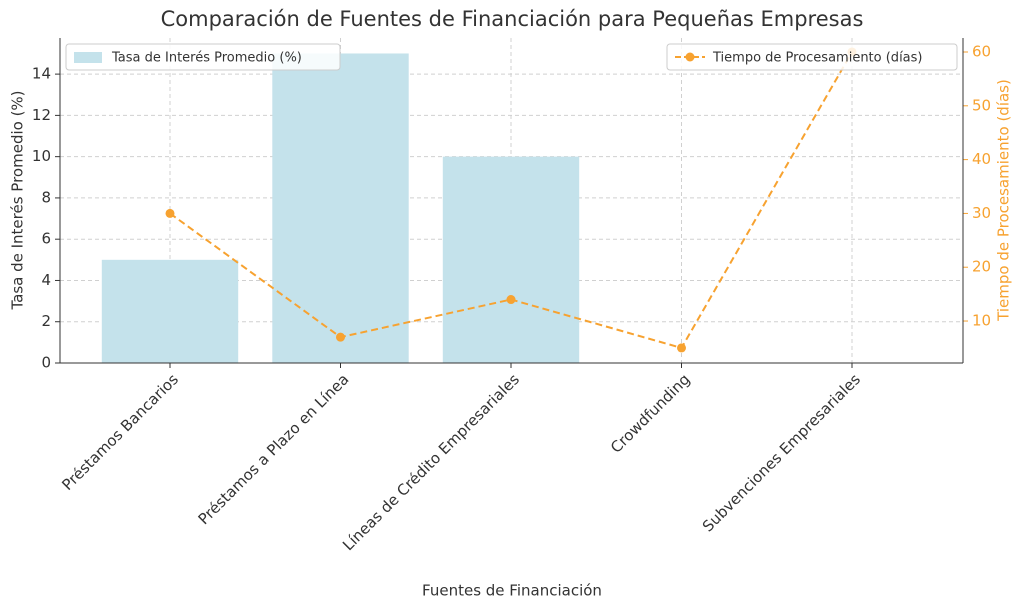  Describe the element at coordinates (46, 363) in the screenshot. I see `y-tick-label: 0` at that location.